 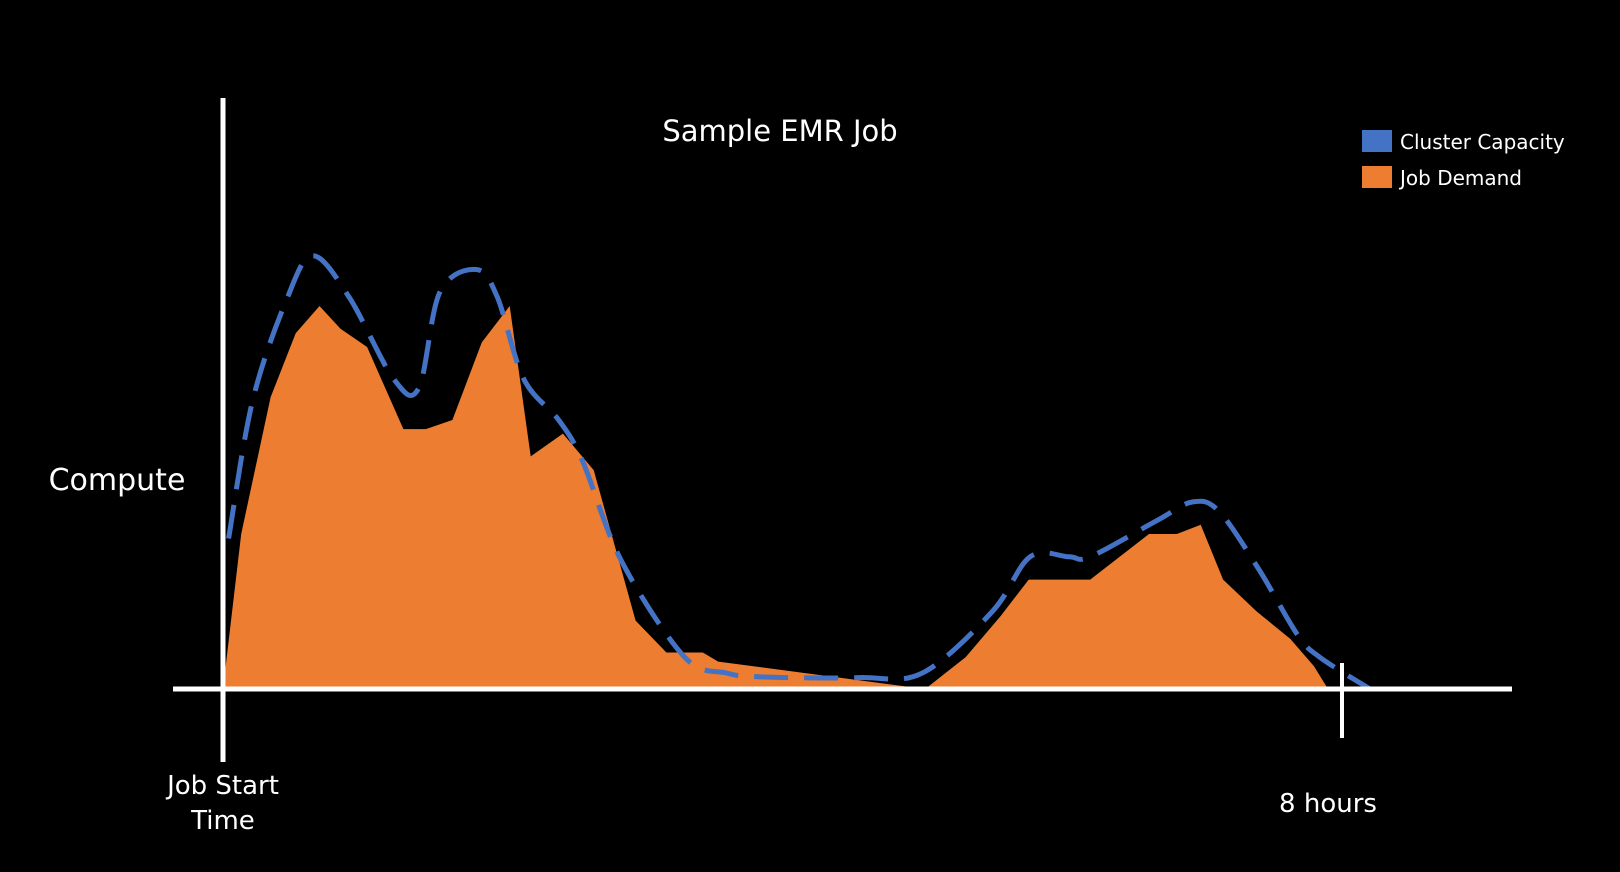 I want to click on y-axis-label: Compute, so click(x=117, y=480).